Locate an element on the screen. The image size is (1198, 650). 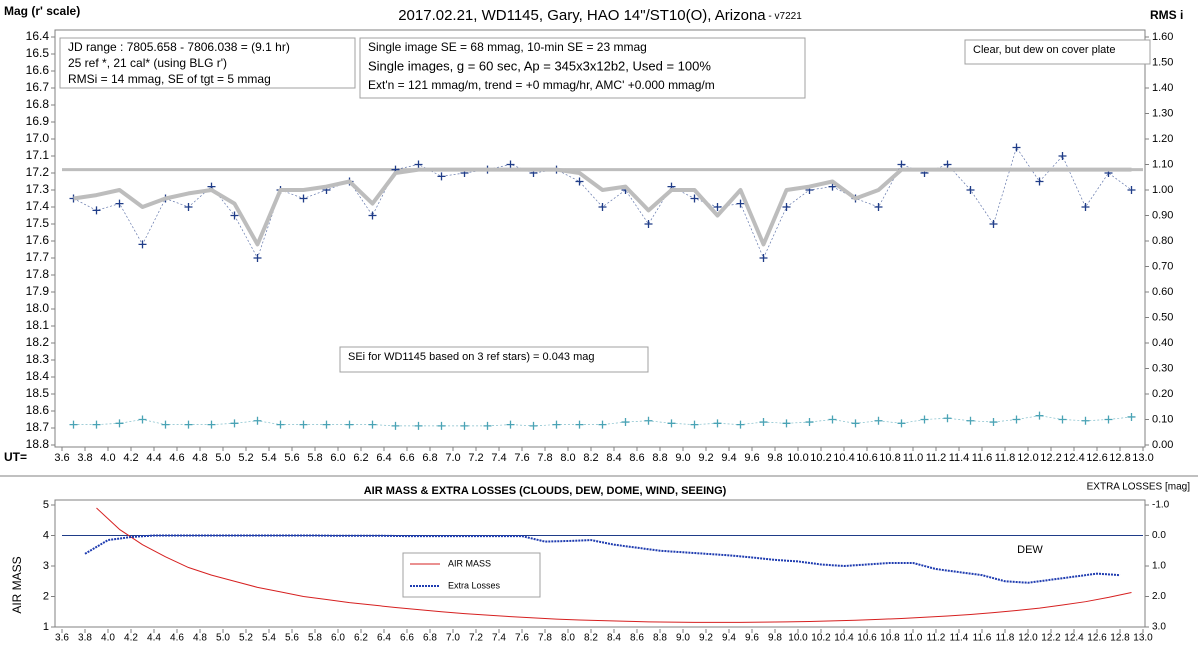
x-tick-label: 5.2 is located at coordinates (245, 458).